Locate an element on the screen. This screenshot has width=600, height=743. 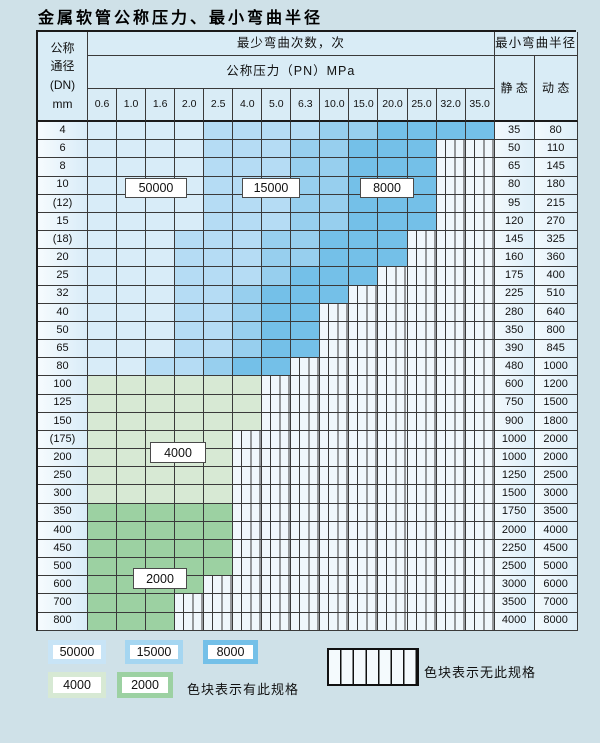
pressure-tick: 10.0 is located at coordinates (335, 105).